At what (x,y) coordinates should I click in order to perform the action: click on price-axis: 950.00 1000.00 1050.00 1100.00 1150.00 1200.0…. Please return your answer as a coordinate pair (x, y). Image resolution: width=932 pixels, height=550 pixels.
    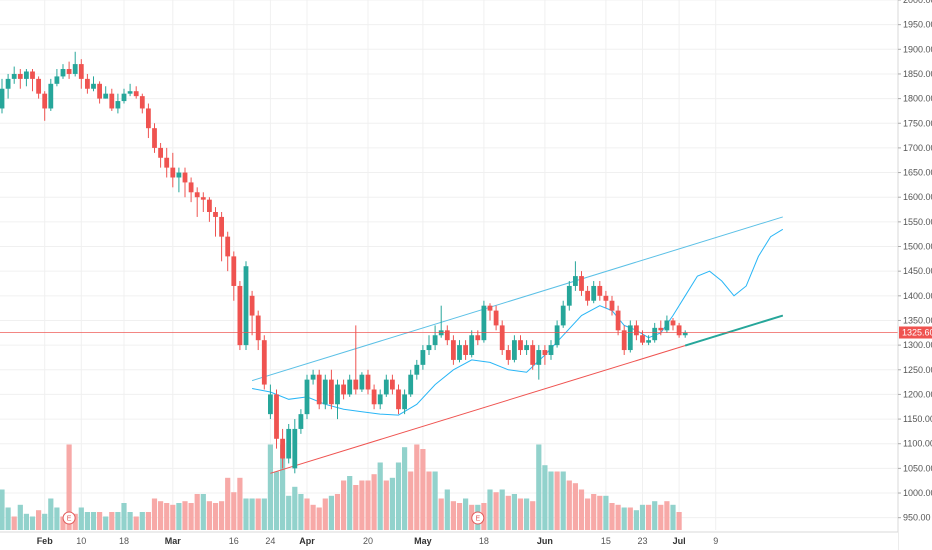
    Looking at the image, I should click on (914, 275).